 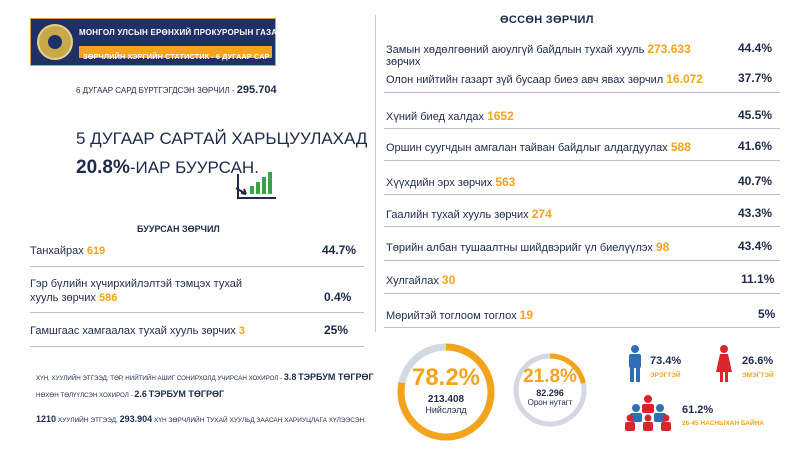 What do you see at coordinates (648, 413) in the screenshot?
I see `group-icon` at bounding box center [648, 413].